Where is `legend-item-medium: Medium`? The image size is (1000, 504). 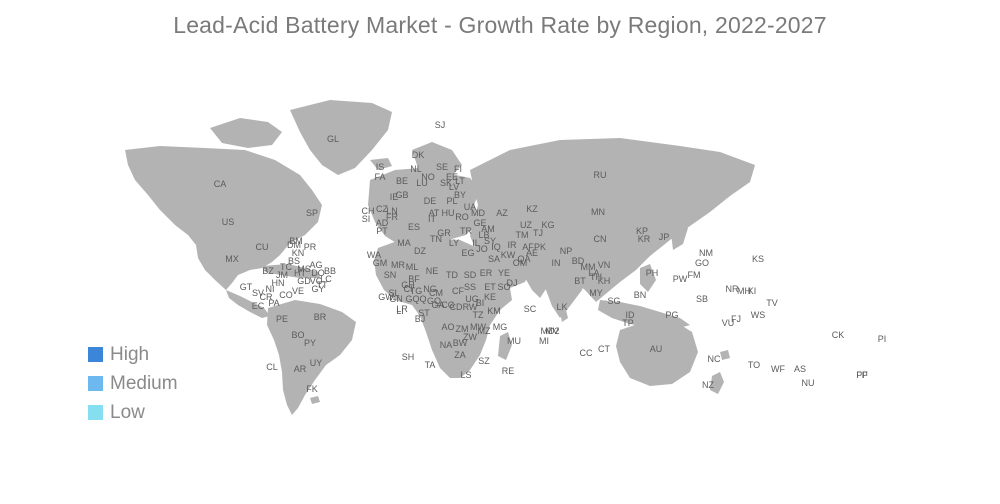 legend-item-medium: Medium is located at coordinates (133, 383).